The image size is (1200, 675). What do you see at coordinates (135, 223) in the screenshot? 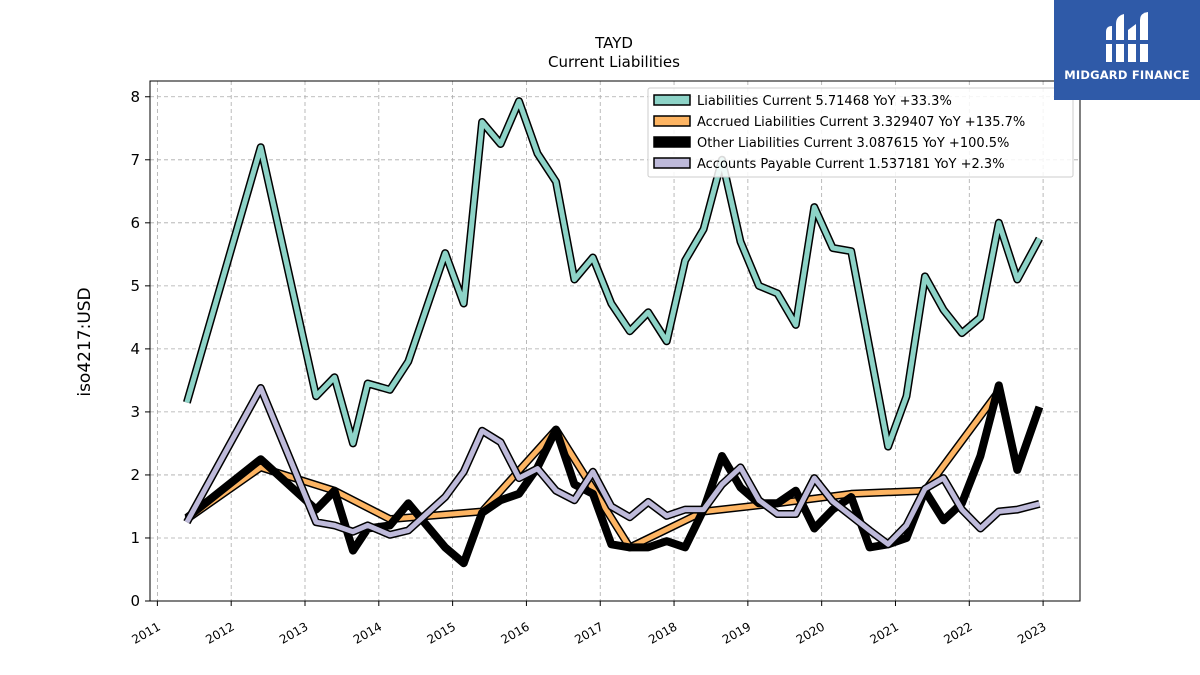
I see `y-tick-label: 6` at bounding box center [135, 223].